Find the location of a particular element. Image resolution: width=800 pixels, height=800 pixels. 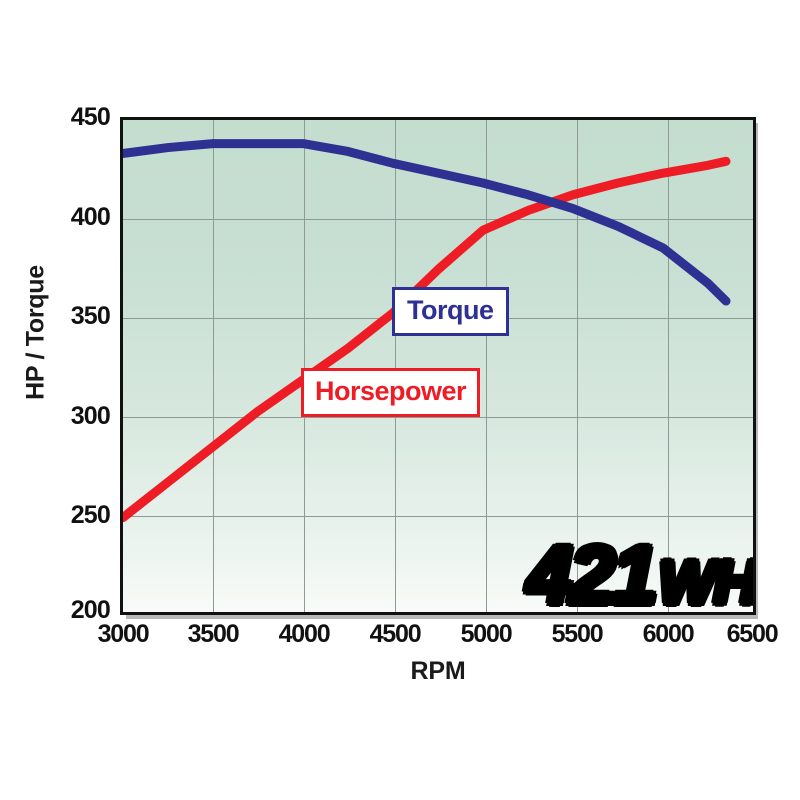

y-tick-label-400: 400 is located at coordinates (90, 217).